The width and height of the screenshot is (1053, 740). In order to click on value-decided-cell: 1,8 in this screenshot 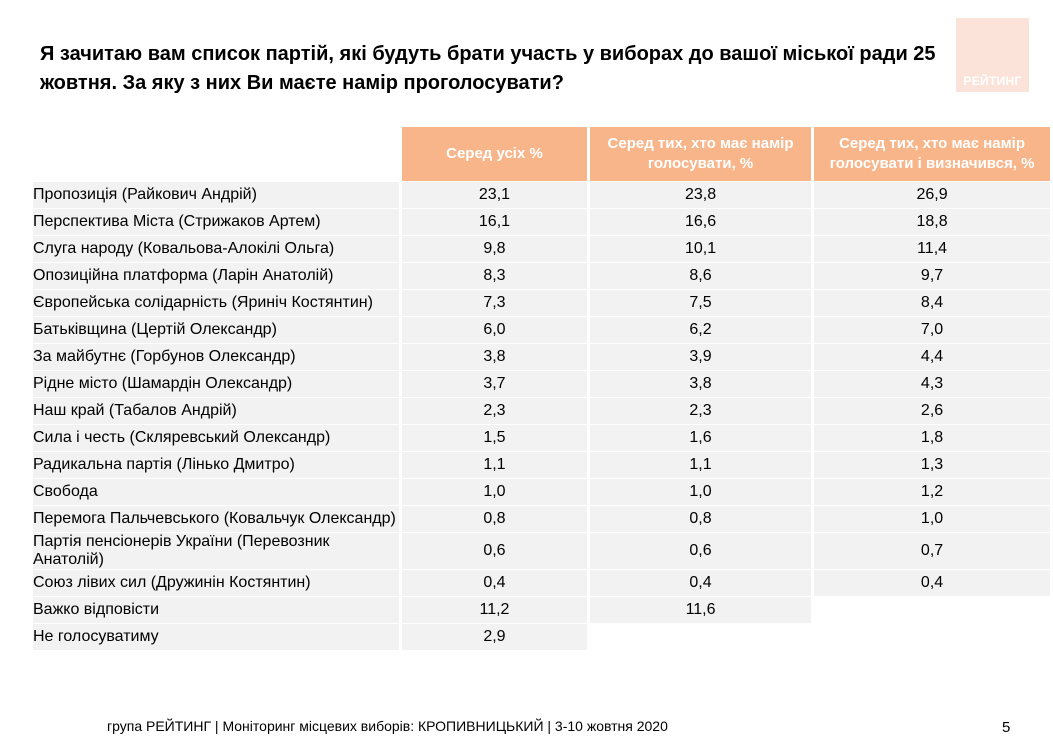, I will do `click(932, 438)`.